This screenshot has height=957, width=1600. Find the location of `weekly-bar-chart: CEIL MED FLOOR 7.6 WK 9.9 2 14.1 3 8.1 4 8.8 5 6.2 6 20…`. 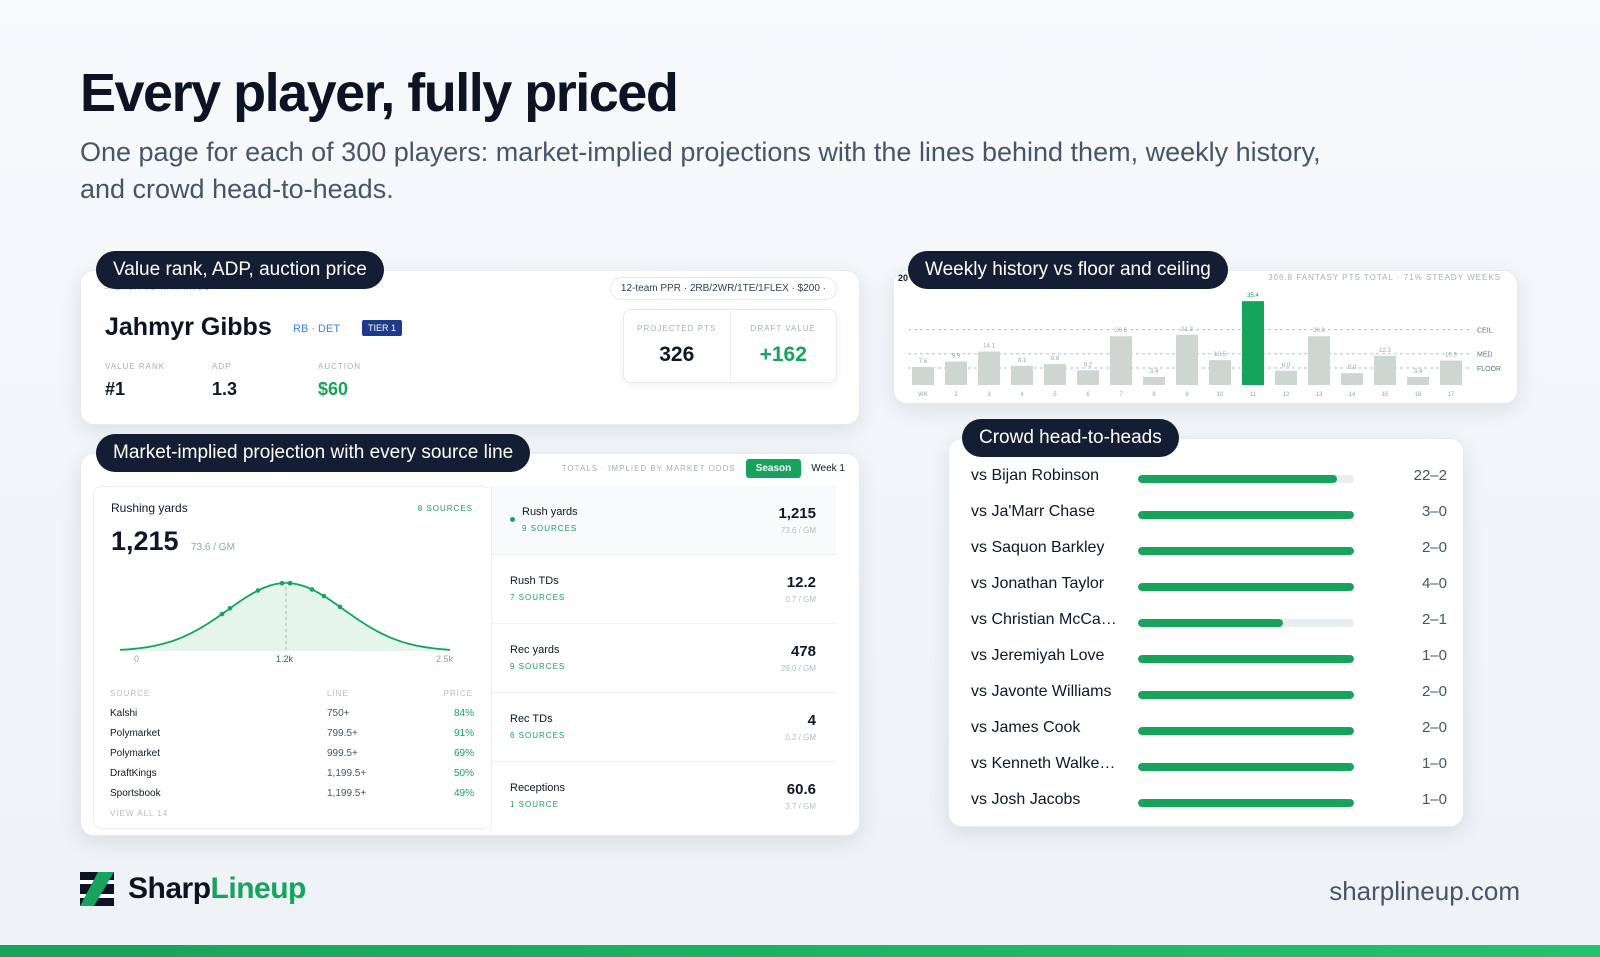

weekly-bar-chart: CEIL MED FLOOR 7.6 WK 9.9 2 14.1 3 8.1 4 8.8 5 6.2 6 20… is located at coordinates (1204, 345).